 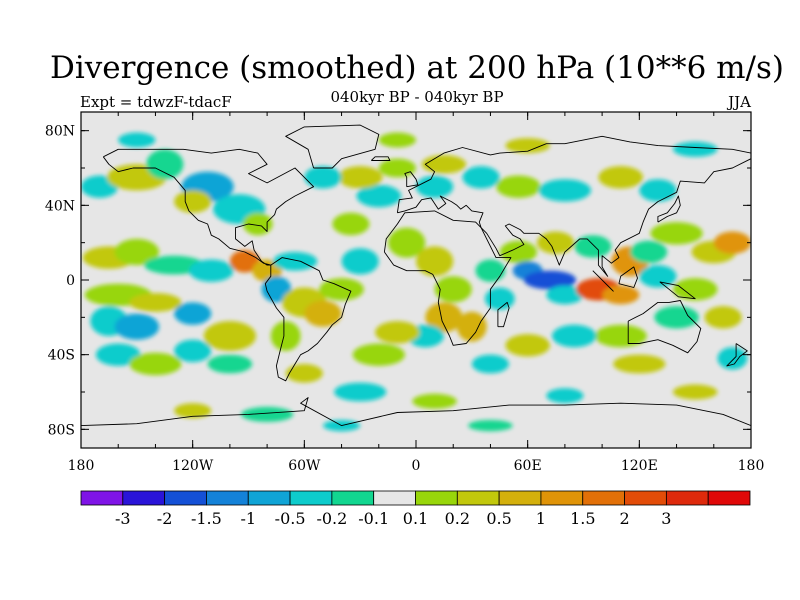 What do you see at coordinates (331, 518) in the screenshot?
I see `colorbar-label: -0.2` at bounding box center [331, 518].